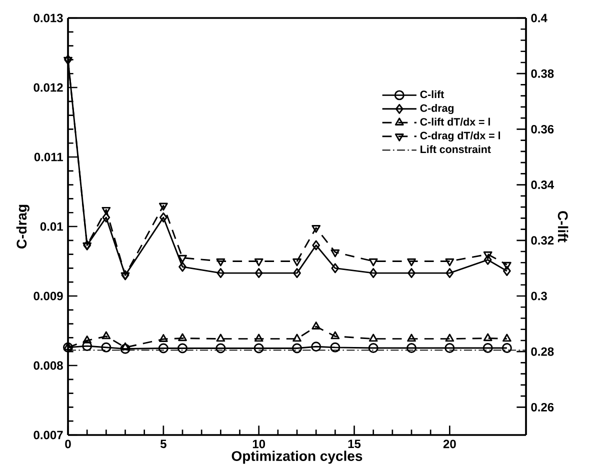 The height and width of the screenshot is (476, 589). What do you see at coordinates (455, 122) in the screenshot?
I see `legend-label: C-lift dT/dx = l` at bounding box center [455, 122].